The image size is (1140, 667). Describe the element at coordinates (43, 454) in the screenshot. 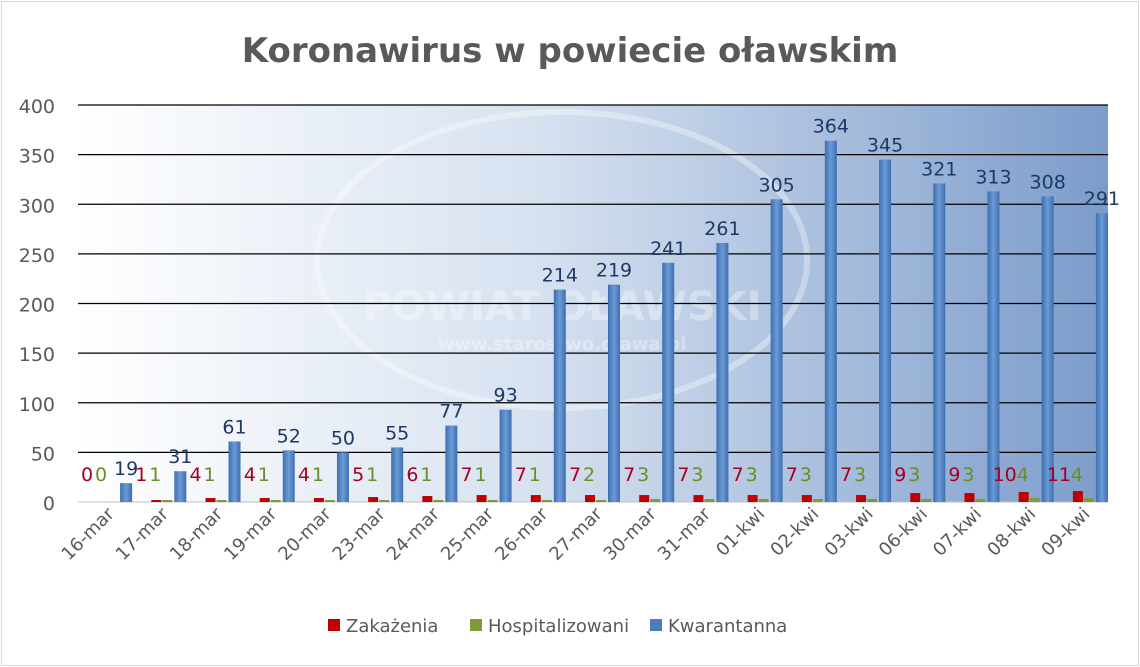

I see `y-tick-label: 50` at that location.